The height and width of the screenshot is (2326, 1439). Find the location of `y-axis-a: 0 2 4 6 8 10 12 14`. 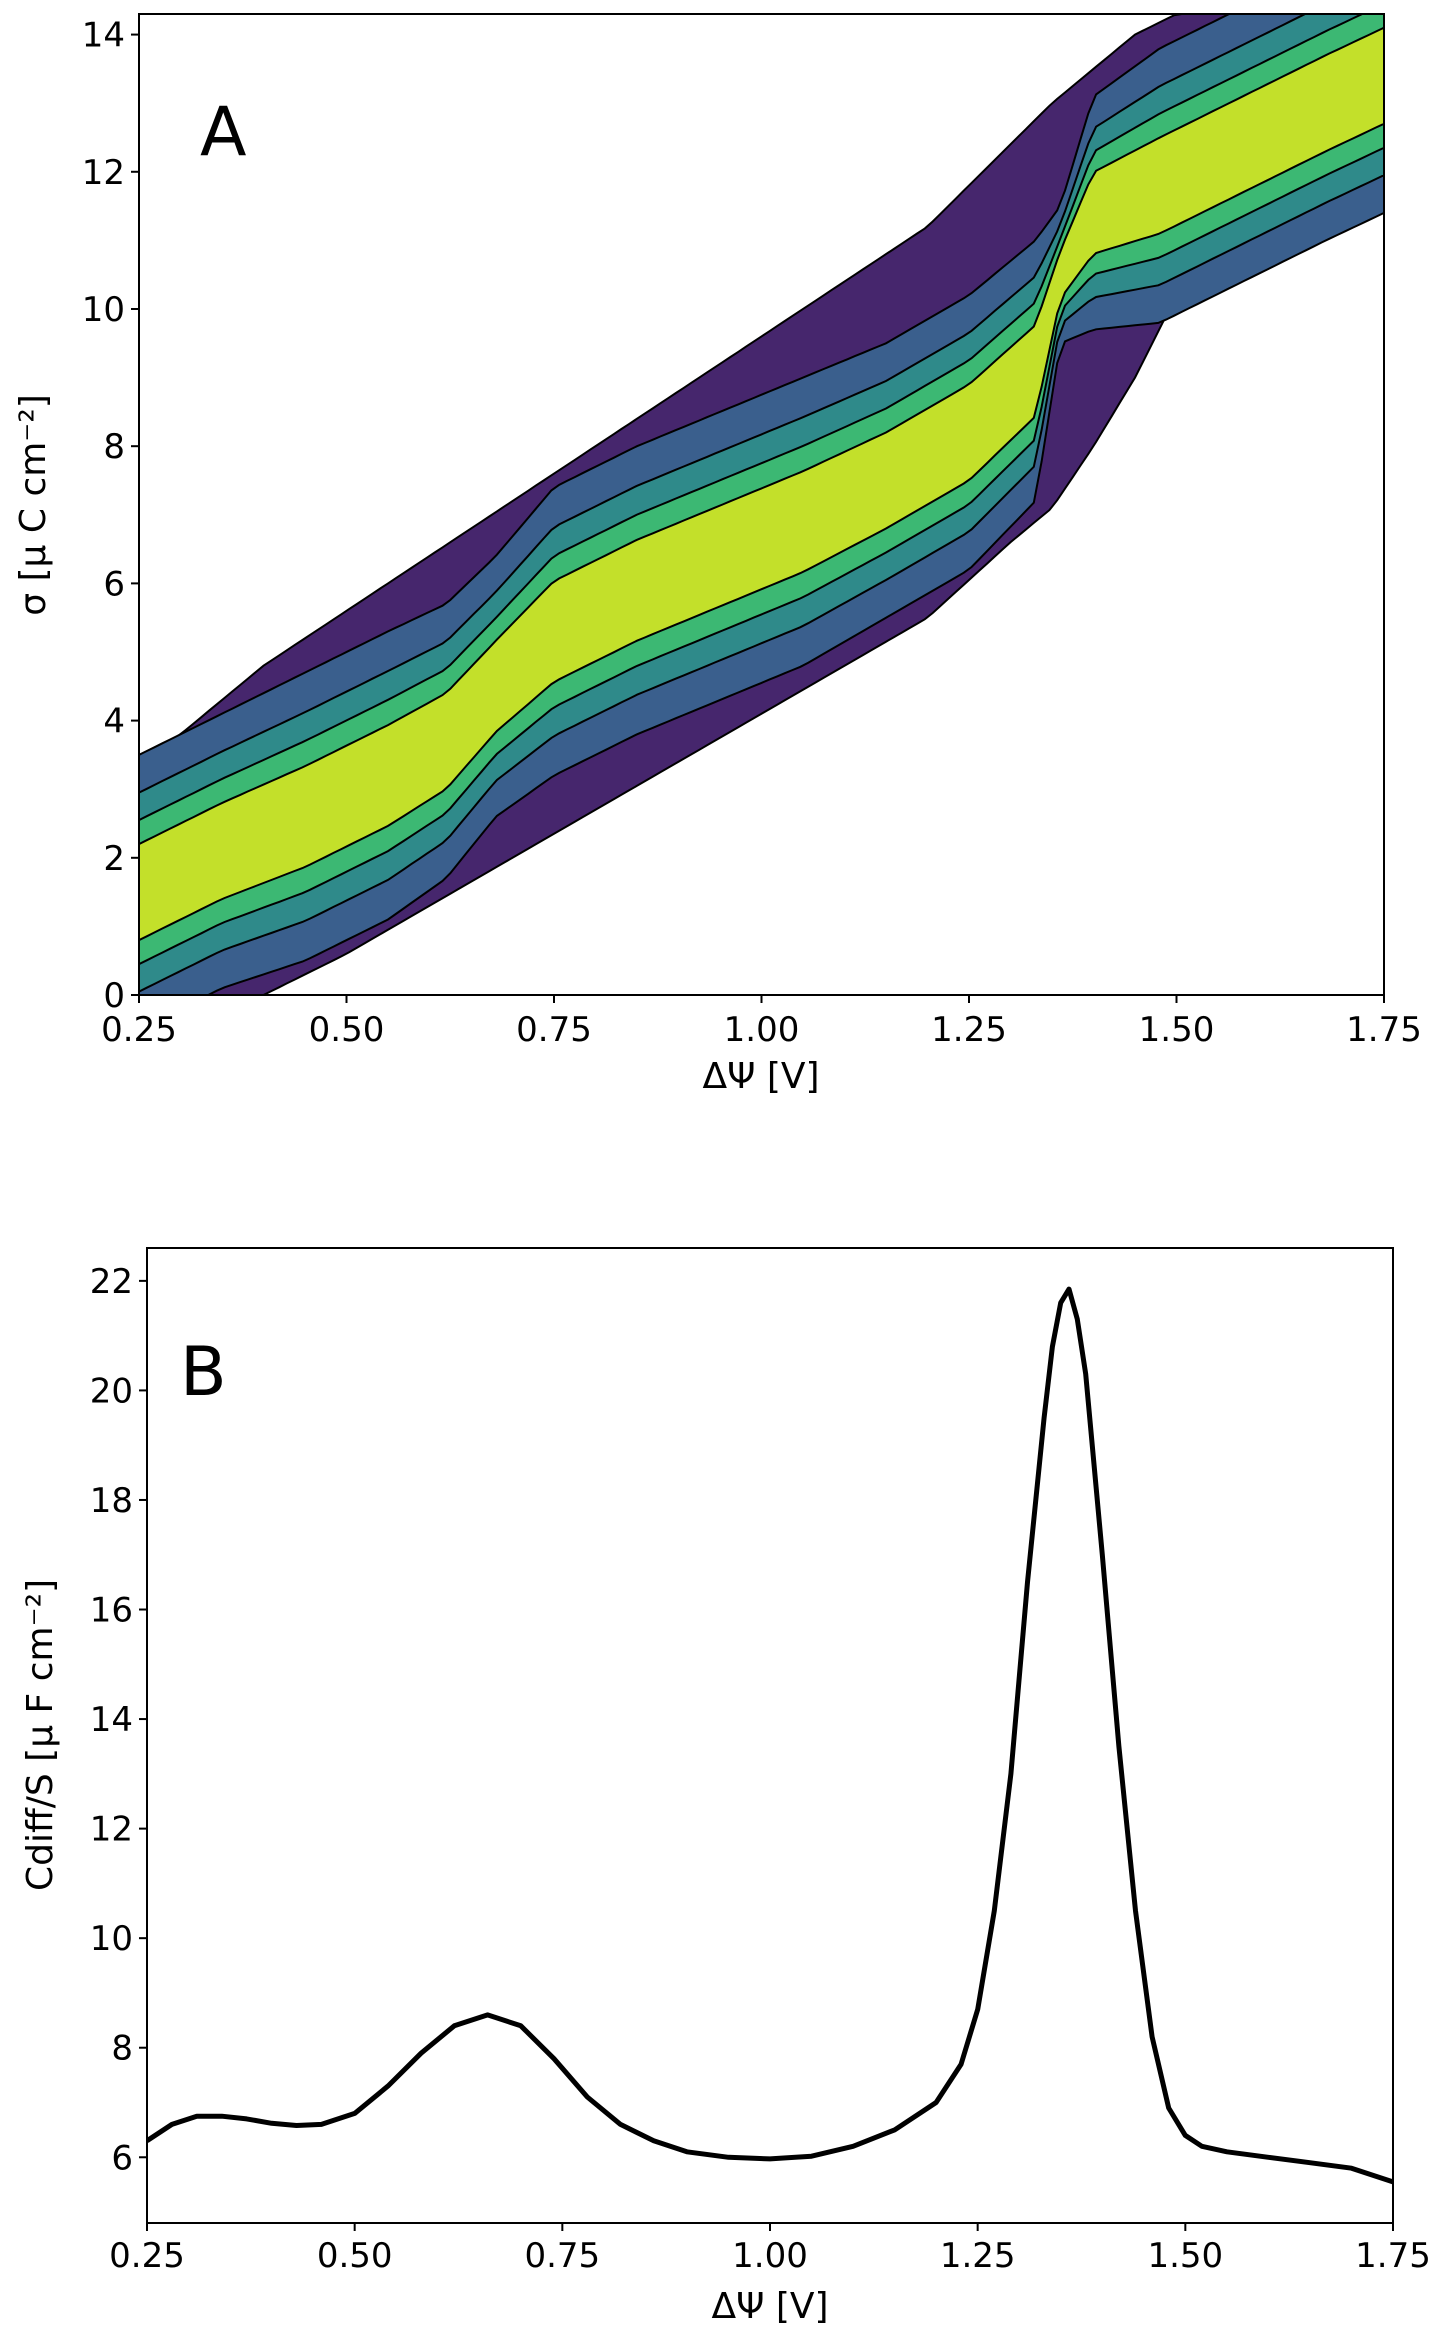

y-axis-a: 0 2 4 6 8 10 12 14 is located at coordinates (110, 516).